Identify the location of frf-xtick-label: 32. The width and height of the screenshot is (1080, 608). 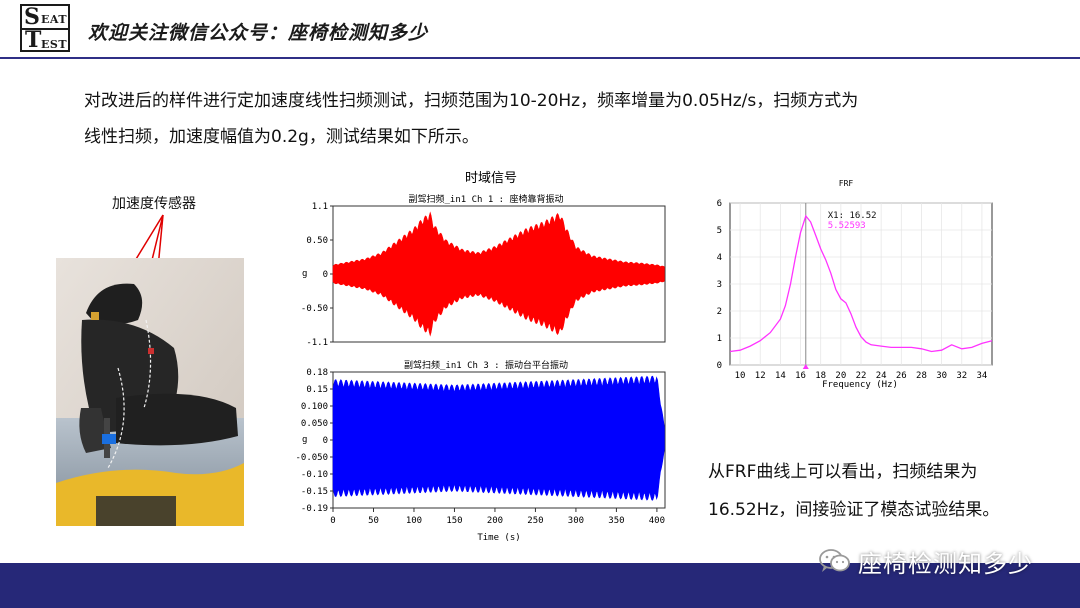
(961, 376).